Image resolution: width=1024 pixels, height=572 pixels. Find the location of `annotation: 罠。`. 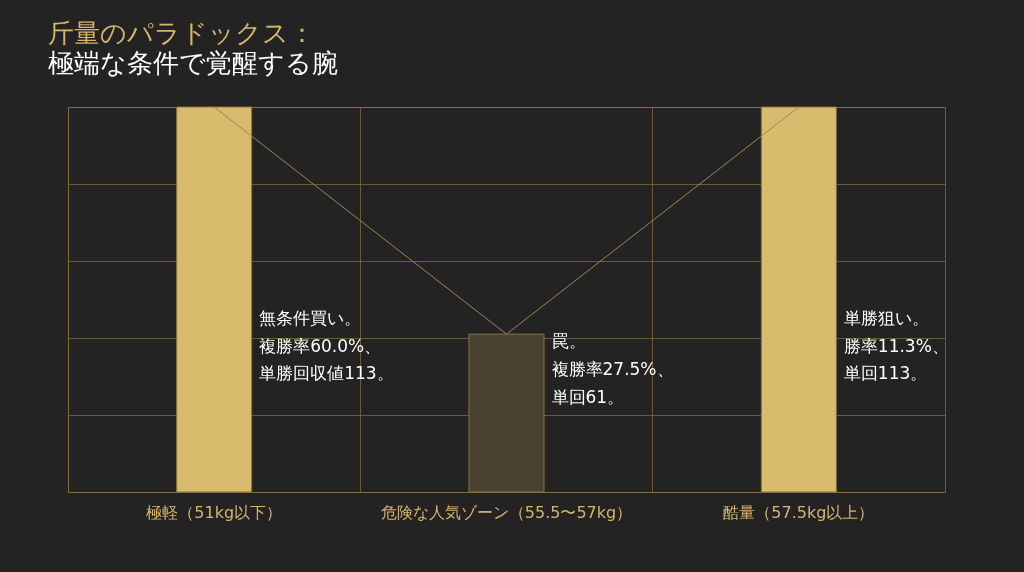

annotation: 罠。 is located at coordinates (568, 341).